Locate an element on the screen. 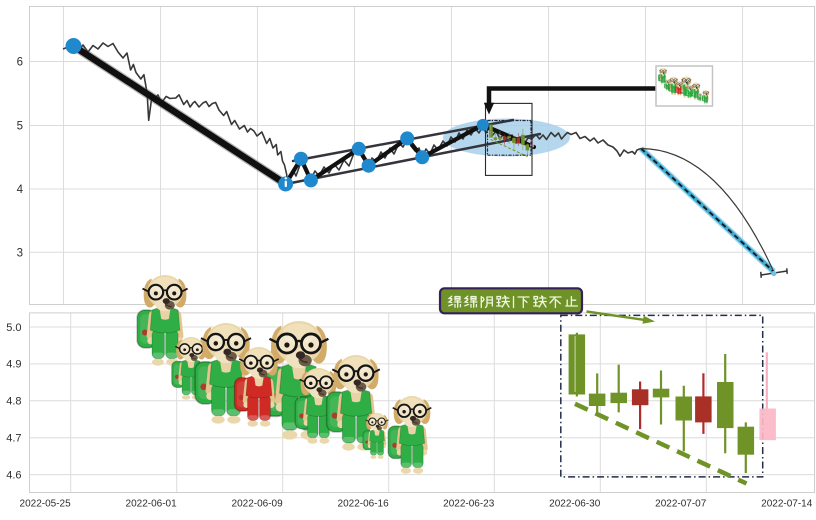  svg-text: 4.7 is located at coordinates (13, 439).